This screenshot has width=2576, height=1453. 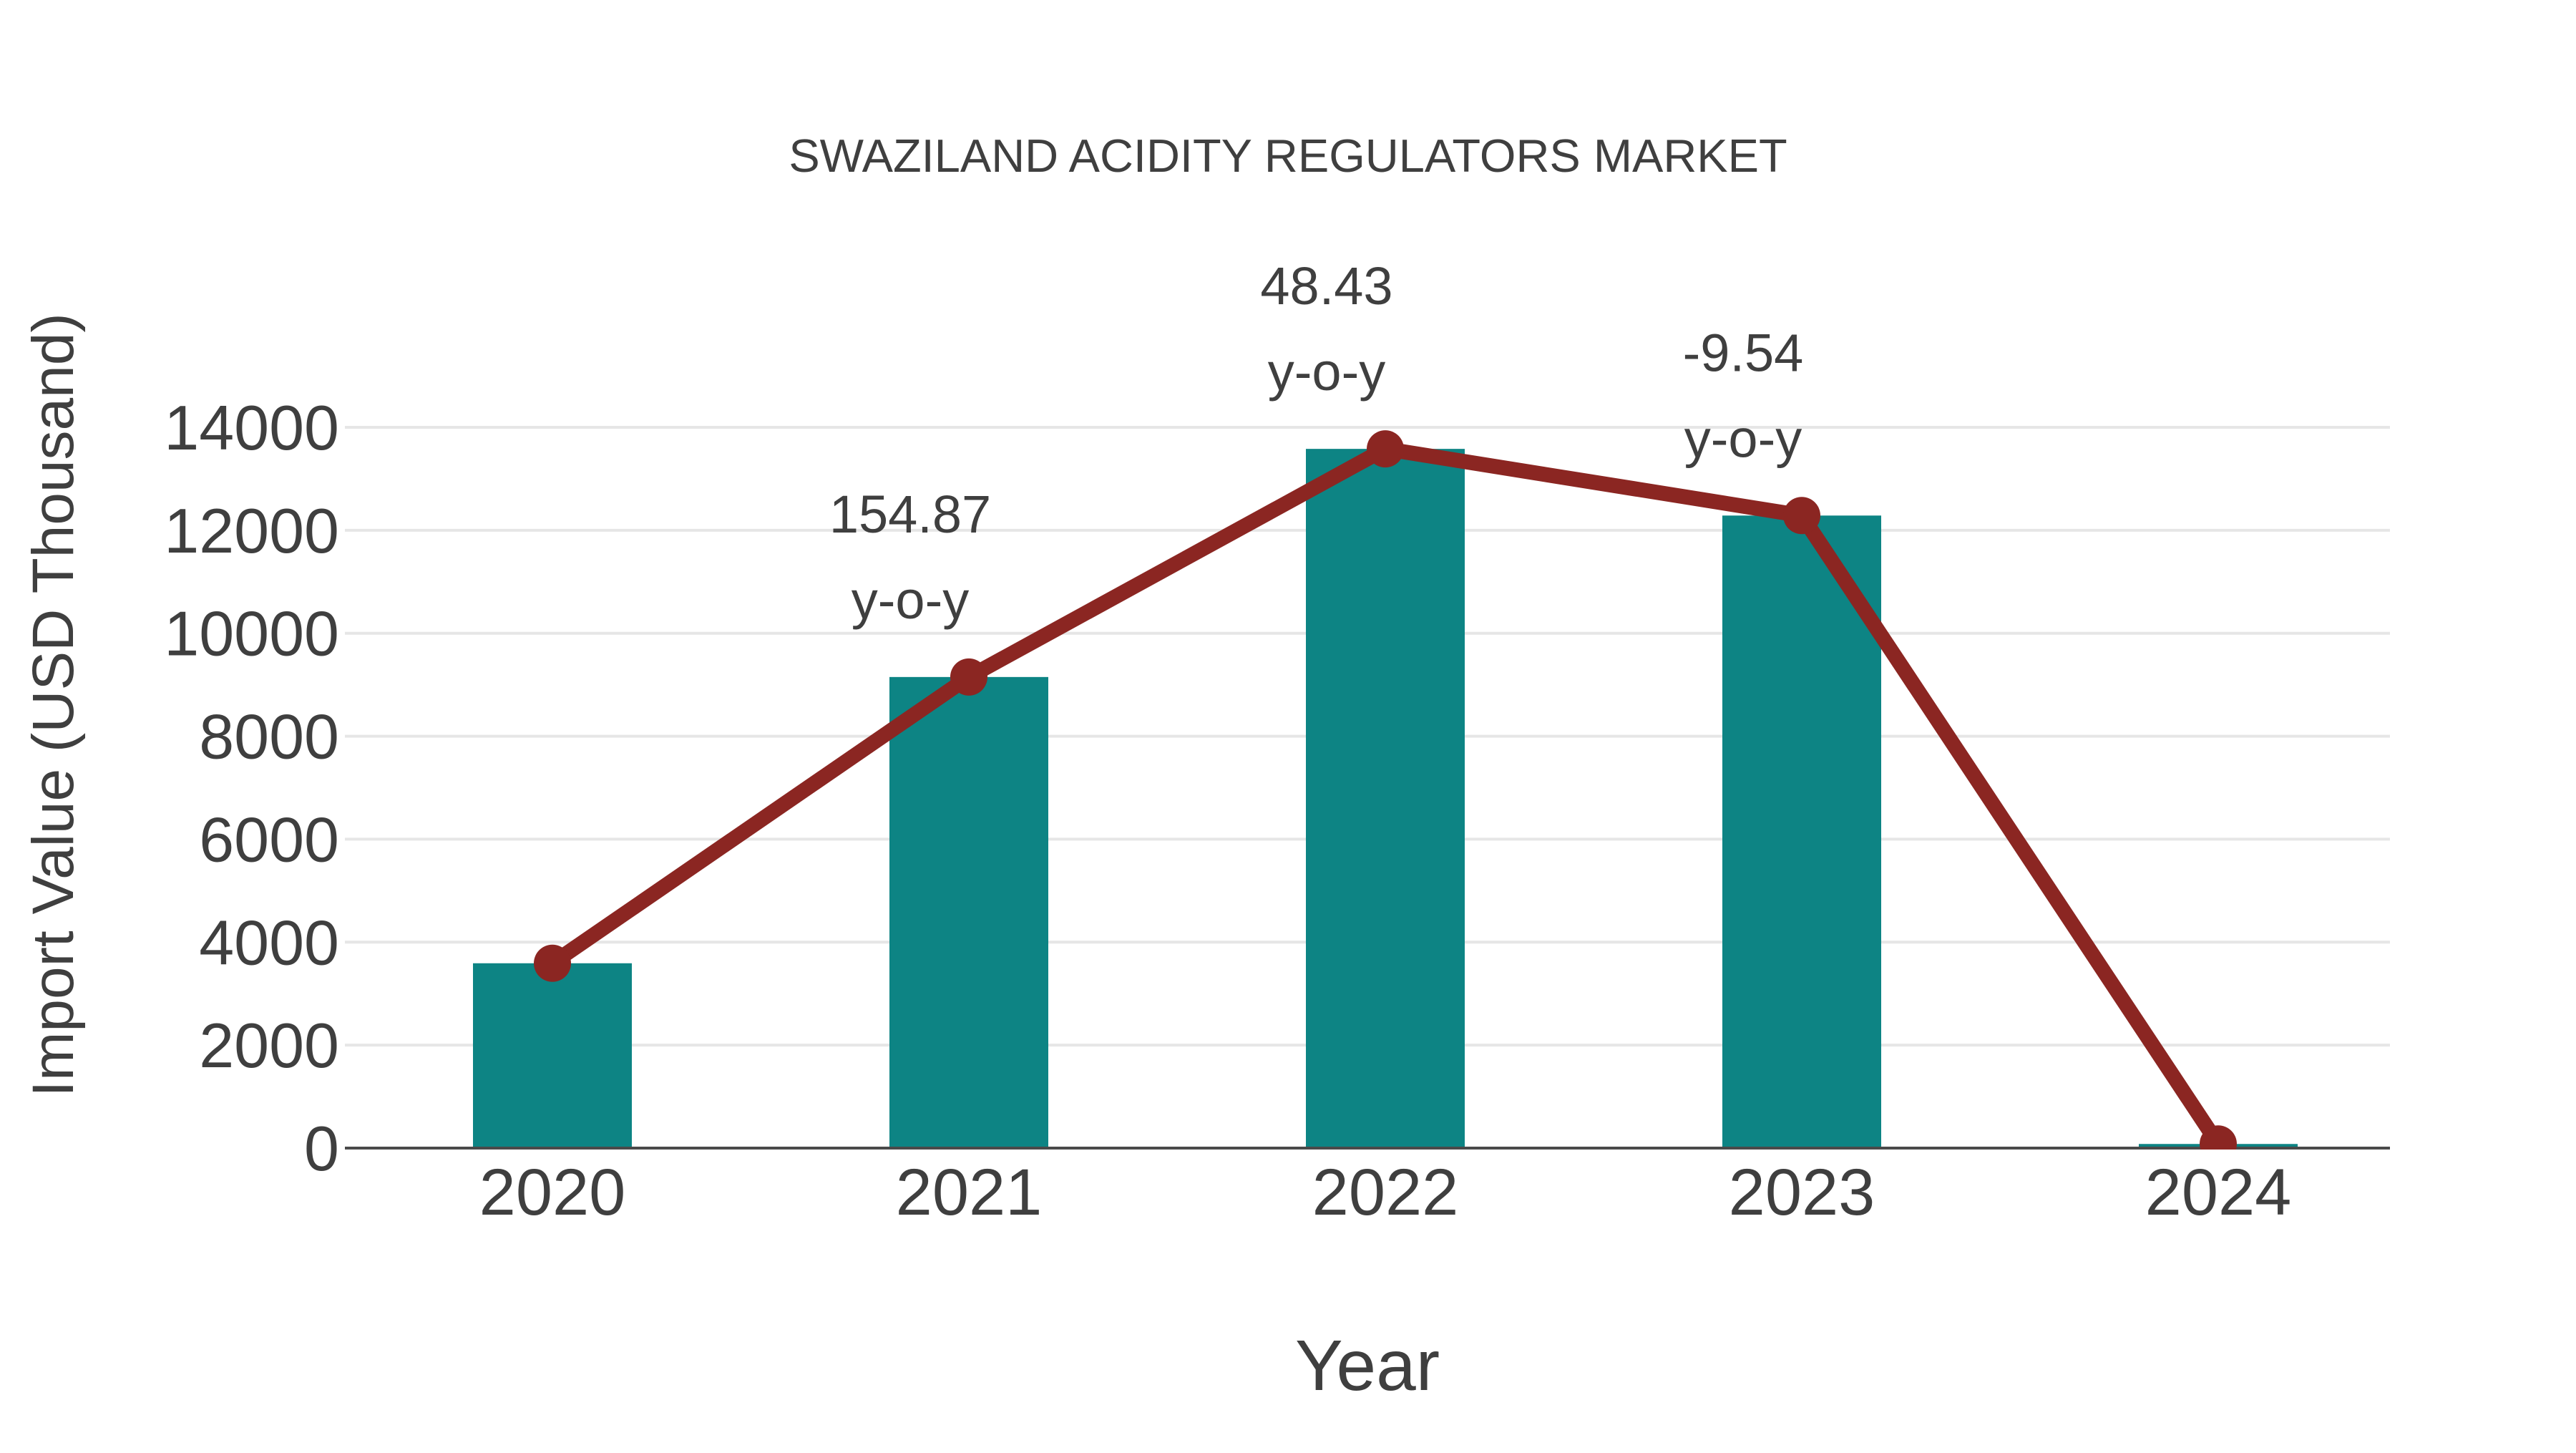 What do you see at coordinates (969, 1192) in the screenshot?
I see `x-tick-2021: 2021` at bounding box center [969, 1192].